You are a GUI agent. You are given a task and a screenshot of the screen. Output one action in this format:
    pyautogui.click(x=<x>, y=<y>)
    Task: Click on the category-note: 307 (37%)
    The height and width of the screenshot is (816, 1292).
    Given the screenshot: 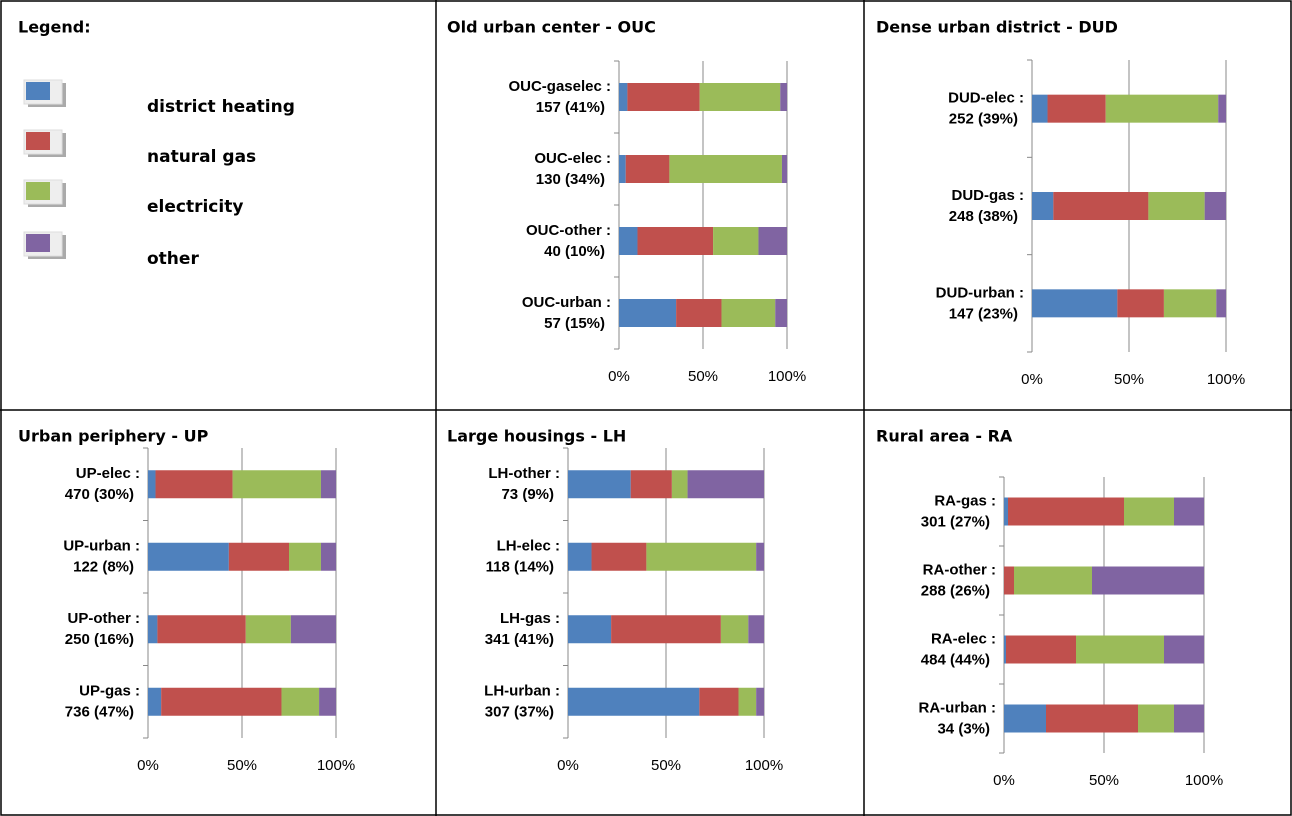 What is the action you would take?
    pyautogui.click(x=519, y=712)
    